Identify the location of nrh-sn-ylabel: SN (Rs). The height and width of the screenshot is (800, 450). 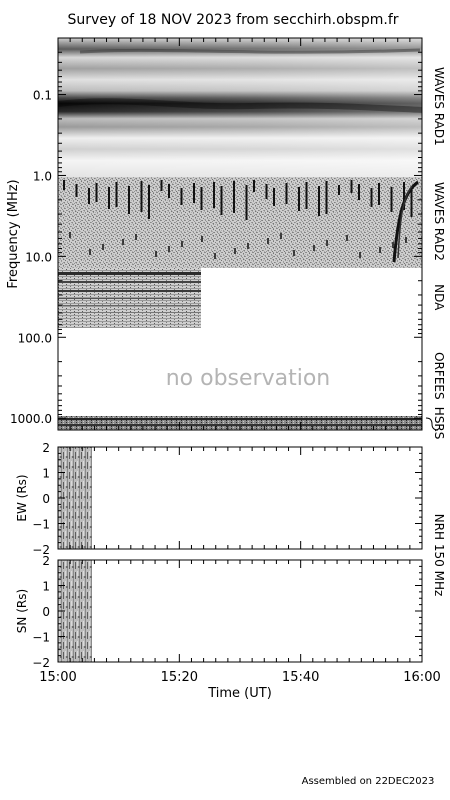
(22, 611).